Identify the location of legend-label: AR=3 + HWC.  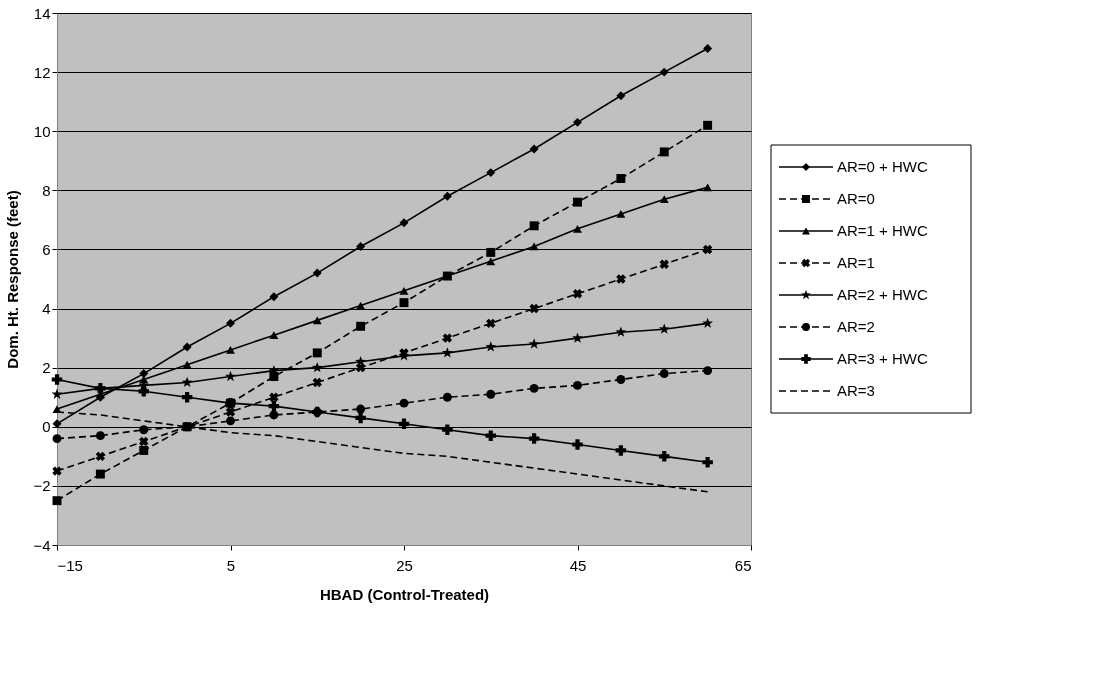
(883, 358).